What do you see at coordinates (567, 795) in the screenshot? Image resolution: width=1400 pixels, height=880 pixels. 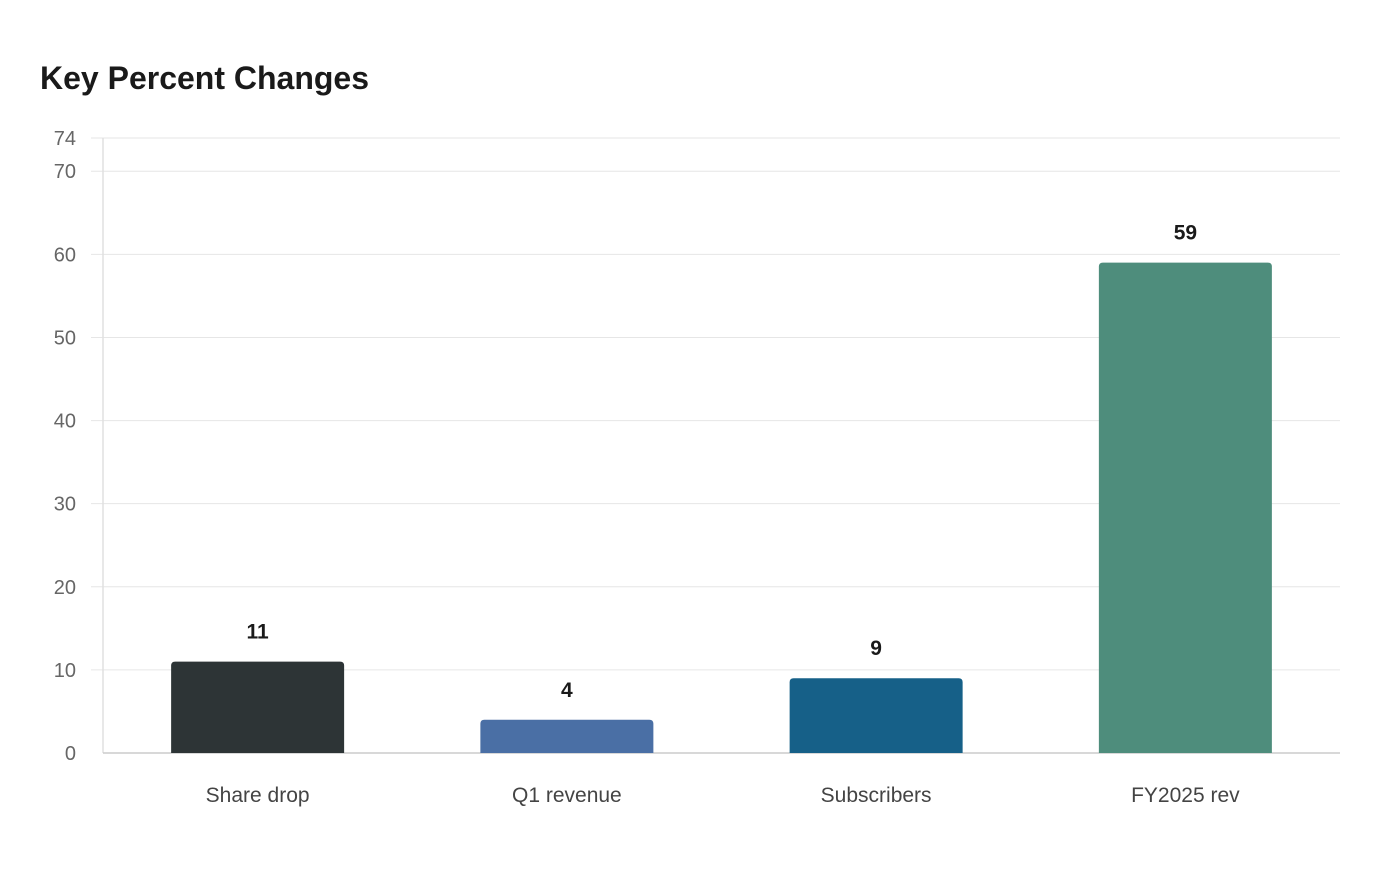 I see `category-label: Q1 revenue` at bounding box center [567, 795].